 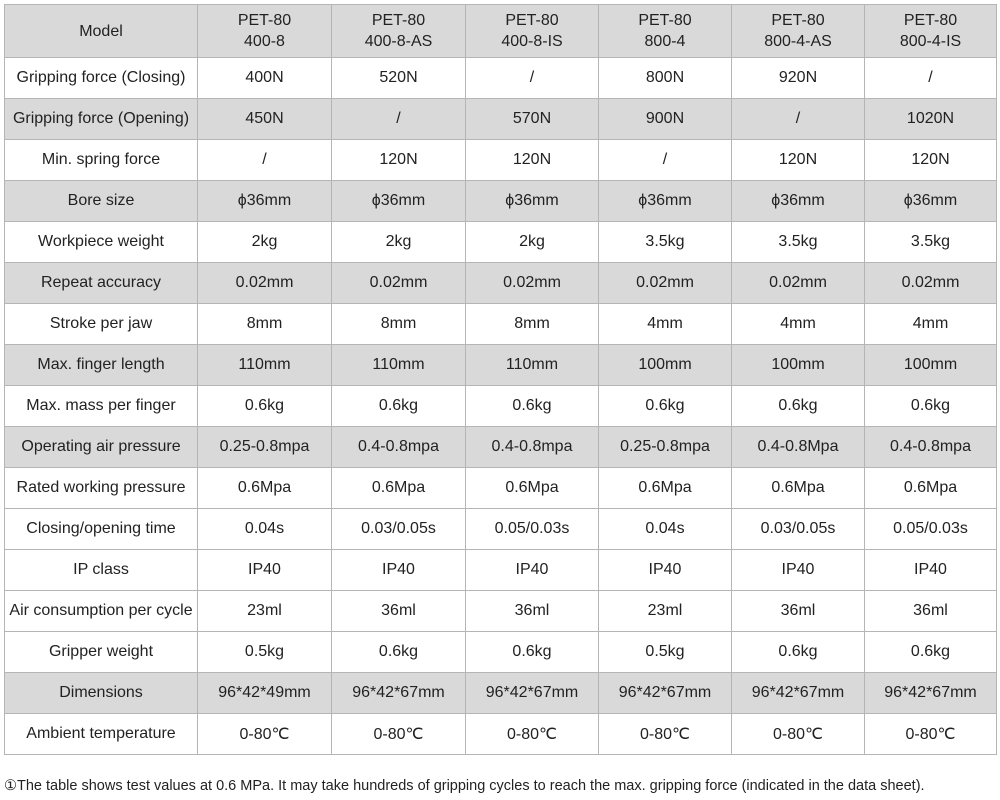 What do you see at coordinates (798, 31) in the screenshot?
I see `header-cell: PET-80 800-4-AS` at bounding box center [798, 31].